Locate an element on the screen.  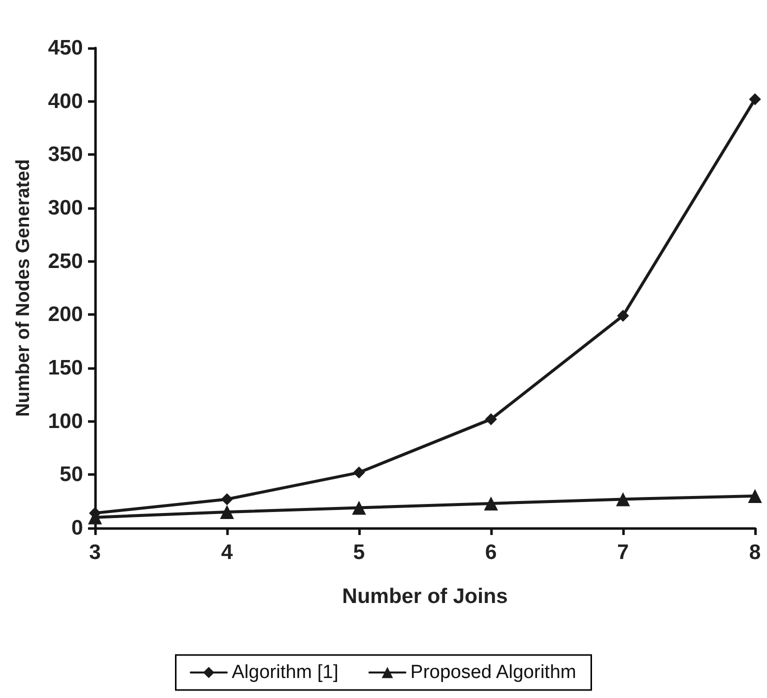
y-tick-label: 400 is located at coordinates (65, 101).